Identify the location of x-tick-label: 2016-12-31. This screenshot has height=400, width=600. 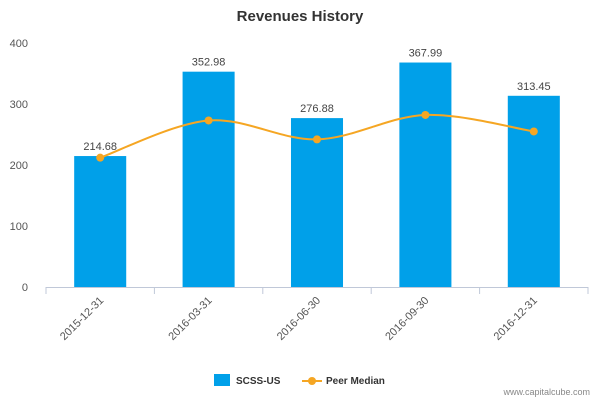
(516, 319).